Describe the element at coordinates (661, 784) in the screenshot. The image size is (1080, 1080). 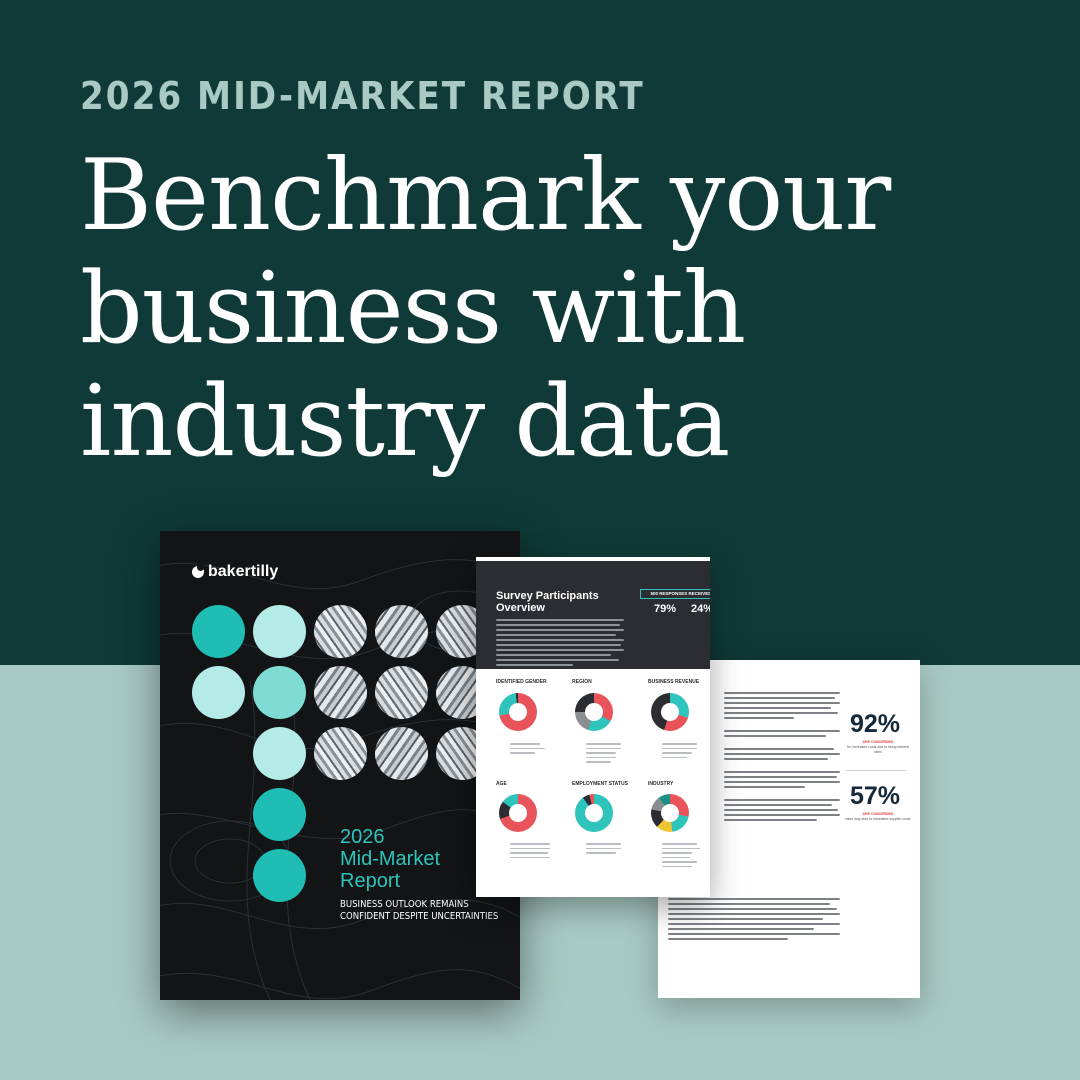
I see `chart-label: INDUSTRY` at that location.